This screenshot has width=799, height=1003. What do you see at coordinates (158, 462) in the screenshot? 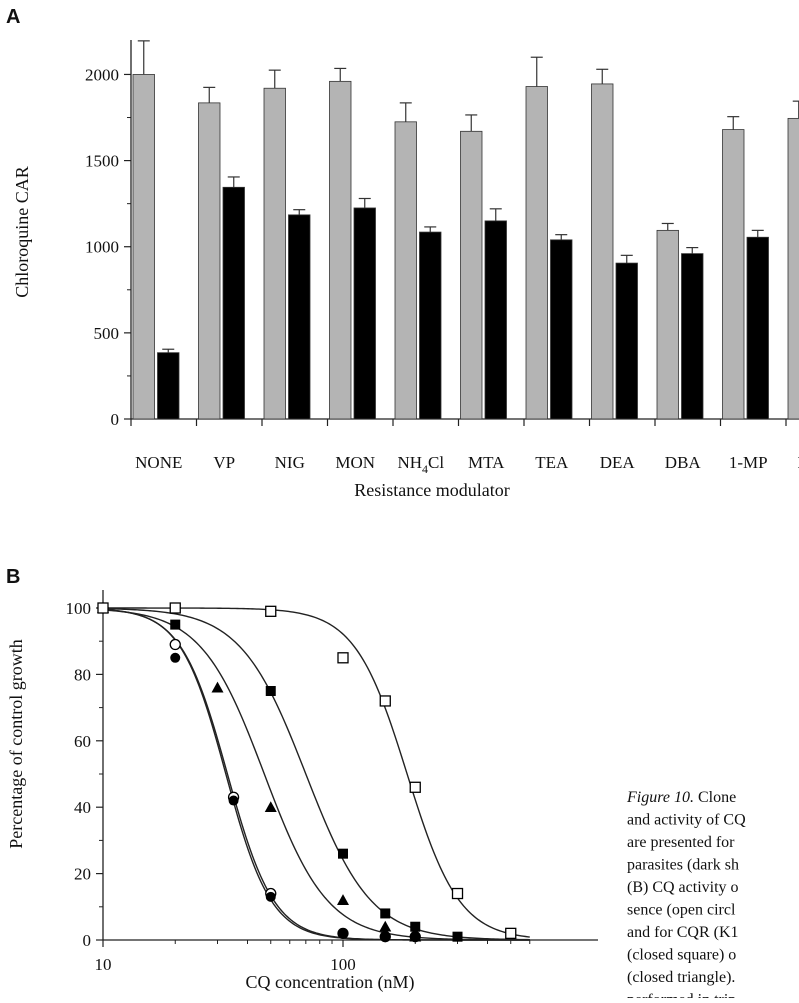
I see `panel-a-category-label: NONE` at bounding box center [158, 462].